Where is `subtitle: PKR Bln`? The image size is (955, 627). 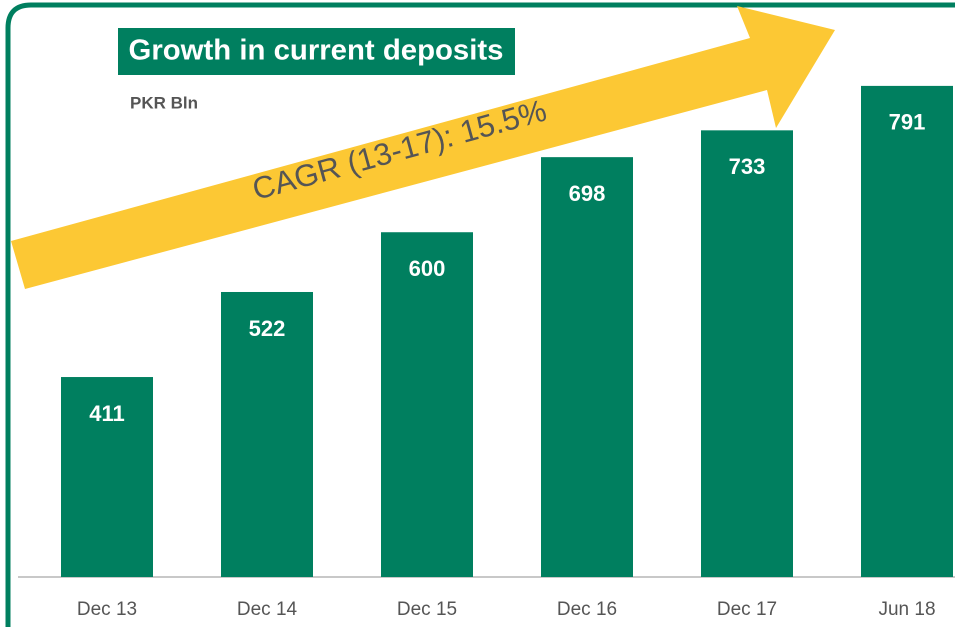
subtitle: PKR Bln is located at coordinates (164, 102).